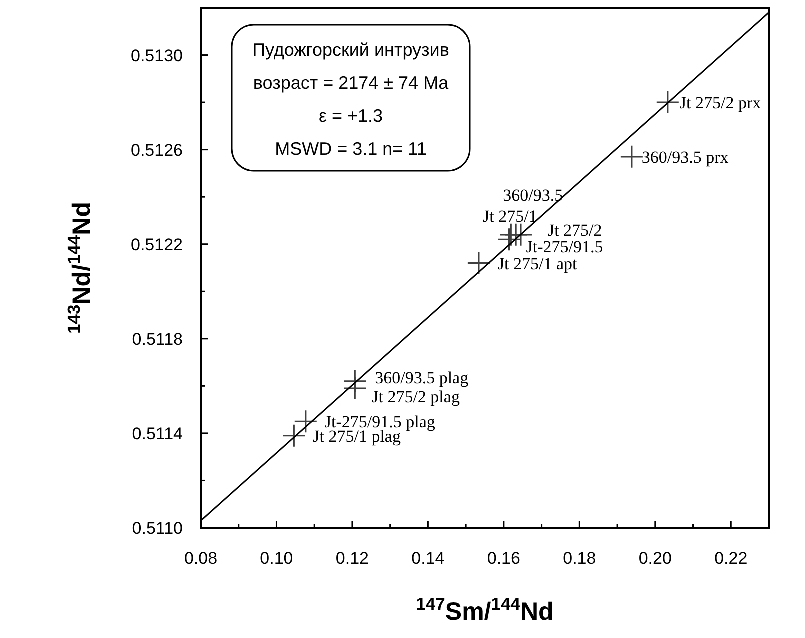  Describe the element at coordinates (686, 157) in the screenshot. I see `annotation: 360/93.5 prx` at that location.